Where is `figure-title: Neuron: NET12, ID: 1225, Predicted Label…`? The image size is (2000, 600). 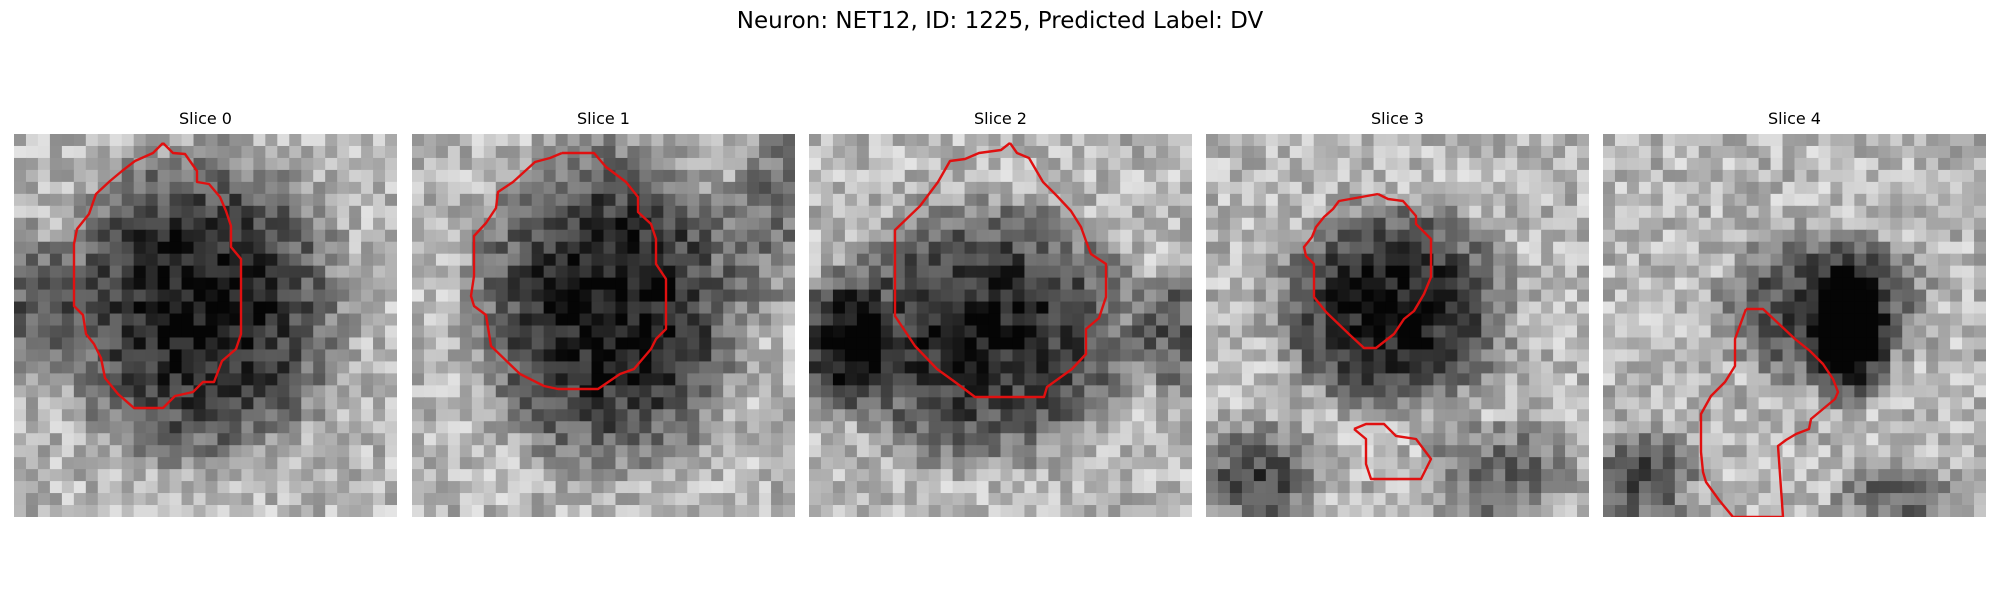 figure-title: Neuron: NET12, ID: 1225, Predicted Label… is located at coordinates (1000, 21).